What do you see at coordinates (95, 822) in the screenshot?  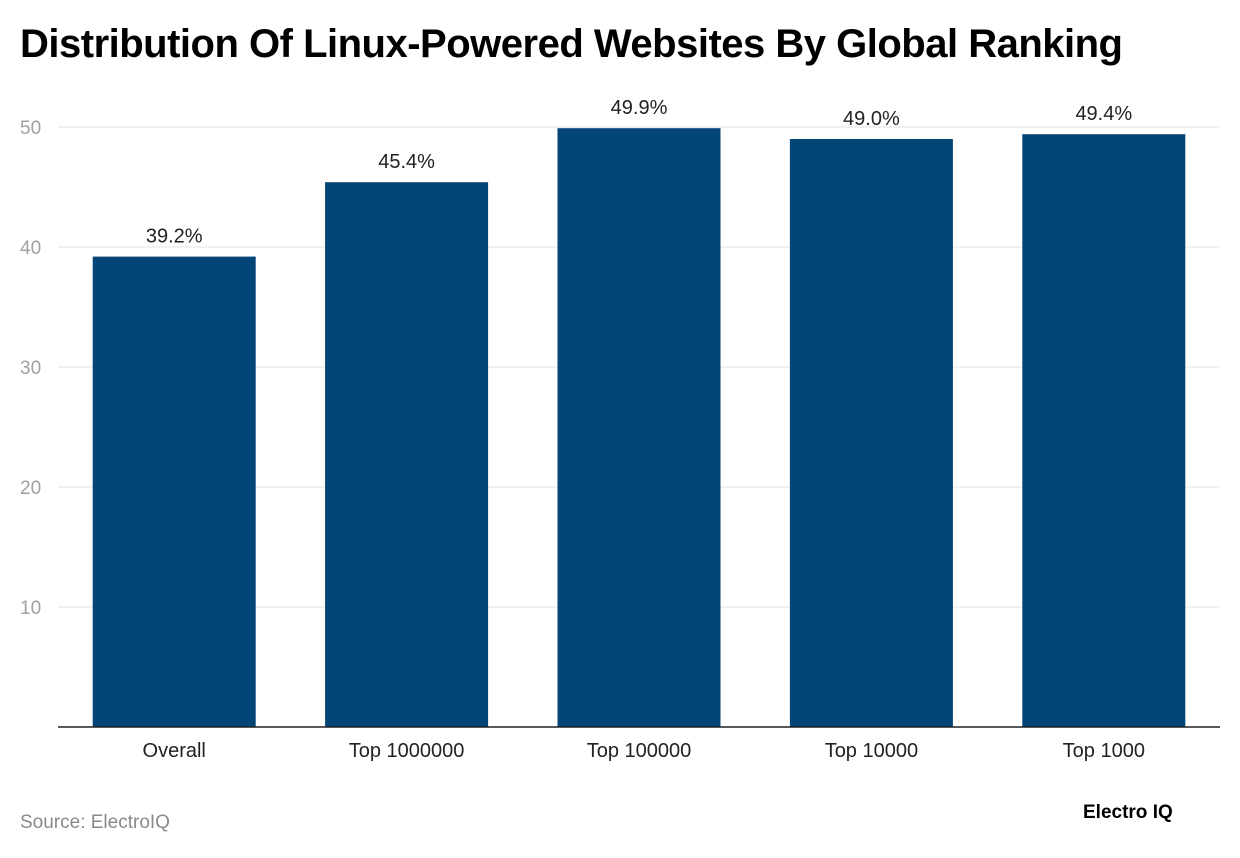 I see `source-note: Source: ElectroIQ` at bounding box center [95, 822].